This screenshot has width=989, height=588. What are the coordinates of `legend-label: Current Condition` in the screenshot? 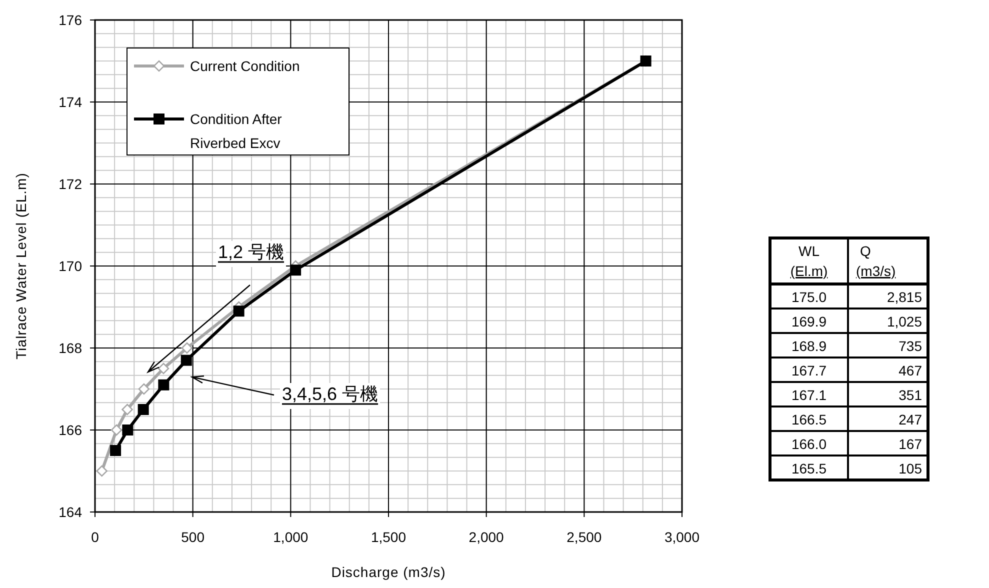 It's located at (245, 66).